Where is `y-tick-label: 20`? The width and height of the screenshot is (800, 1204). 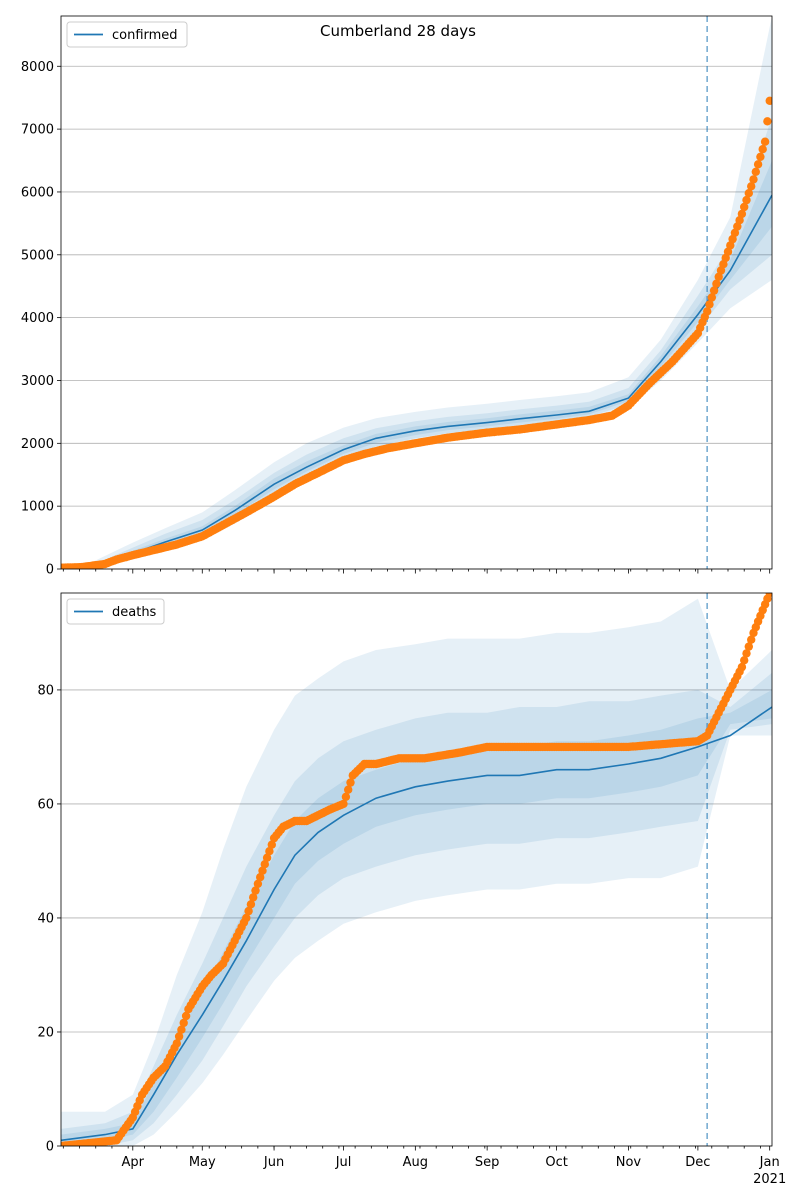 y-tick-label: 20 is located at coordinates (45, 1032).